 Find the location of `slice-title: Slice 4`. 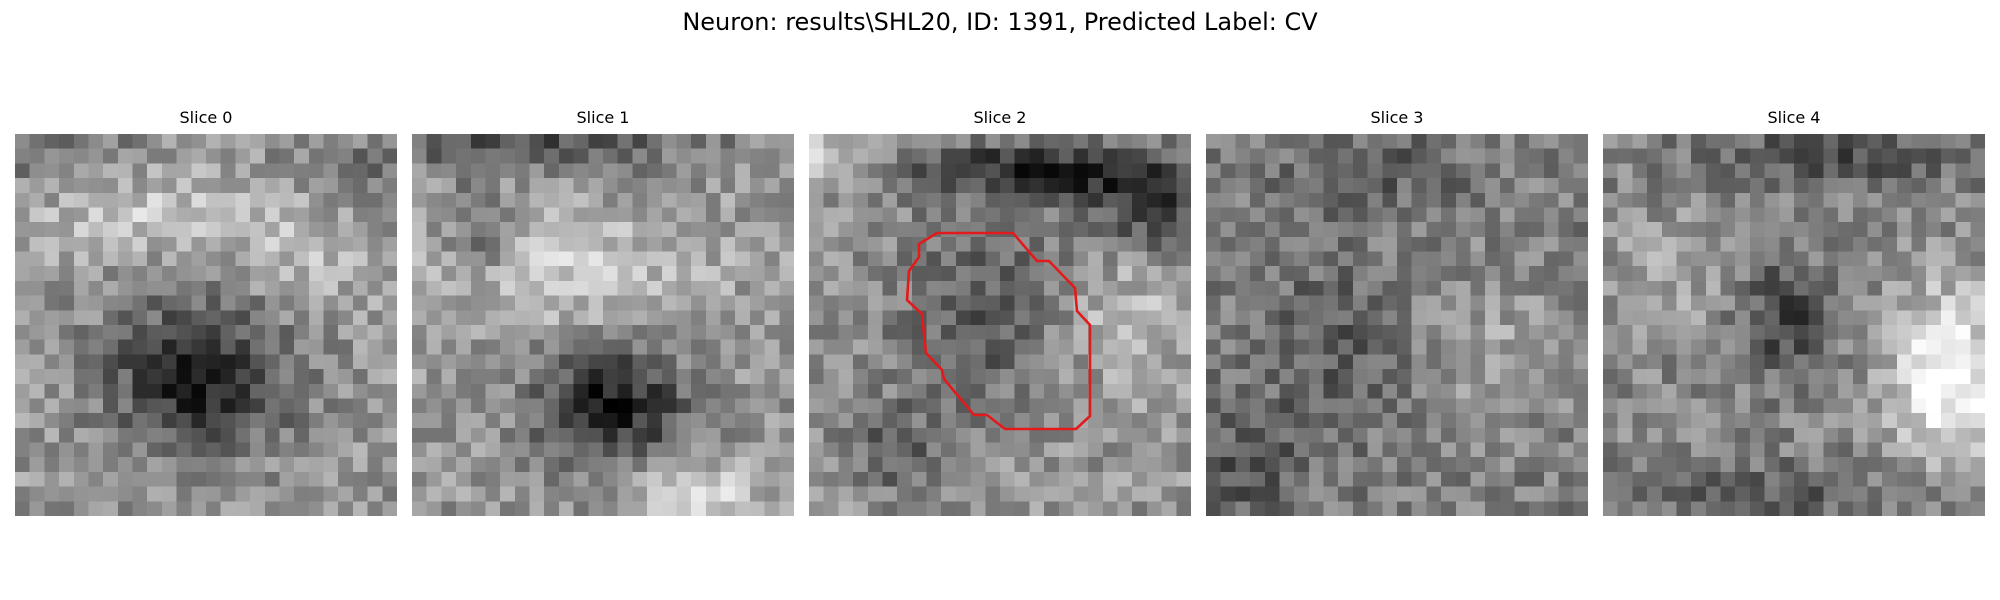

slice-title: Slice 4 is located at coordinates (1794, 117).